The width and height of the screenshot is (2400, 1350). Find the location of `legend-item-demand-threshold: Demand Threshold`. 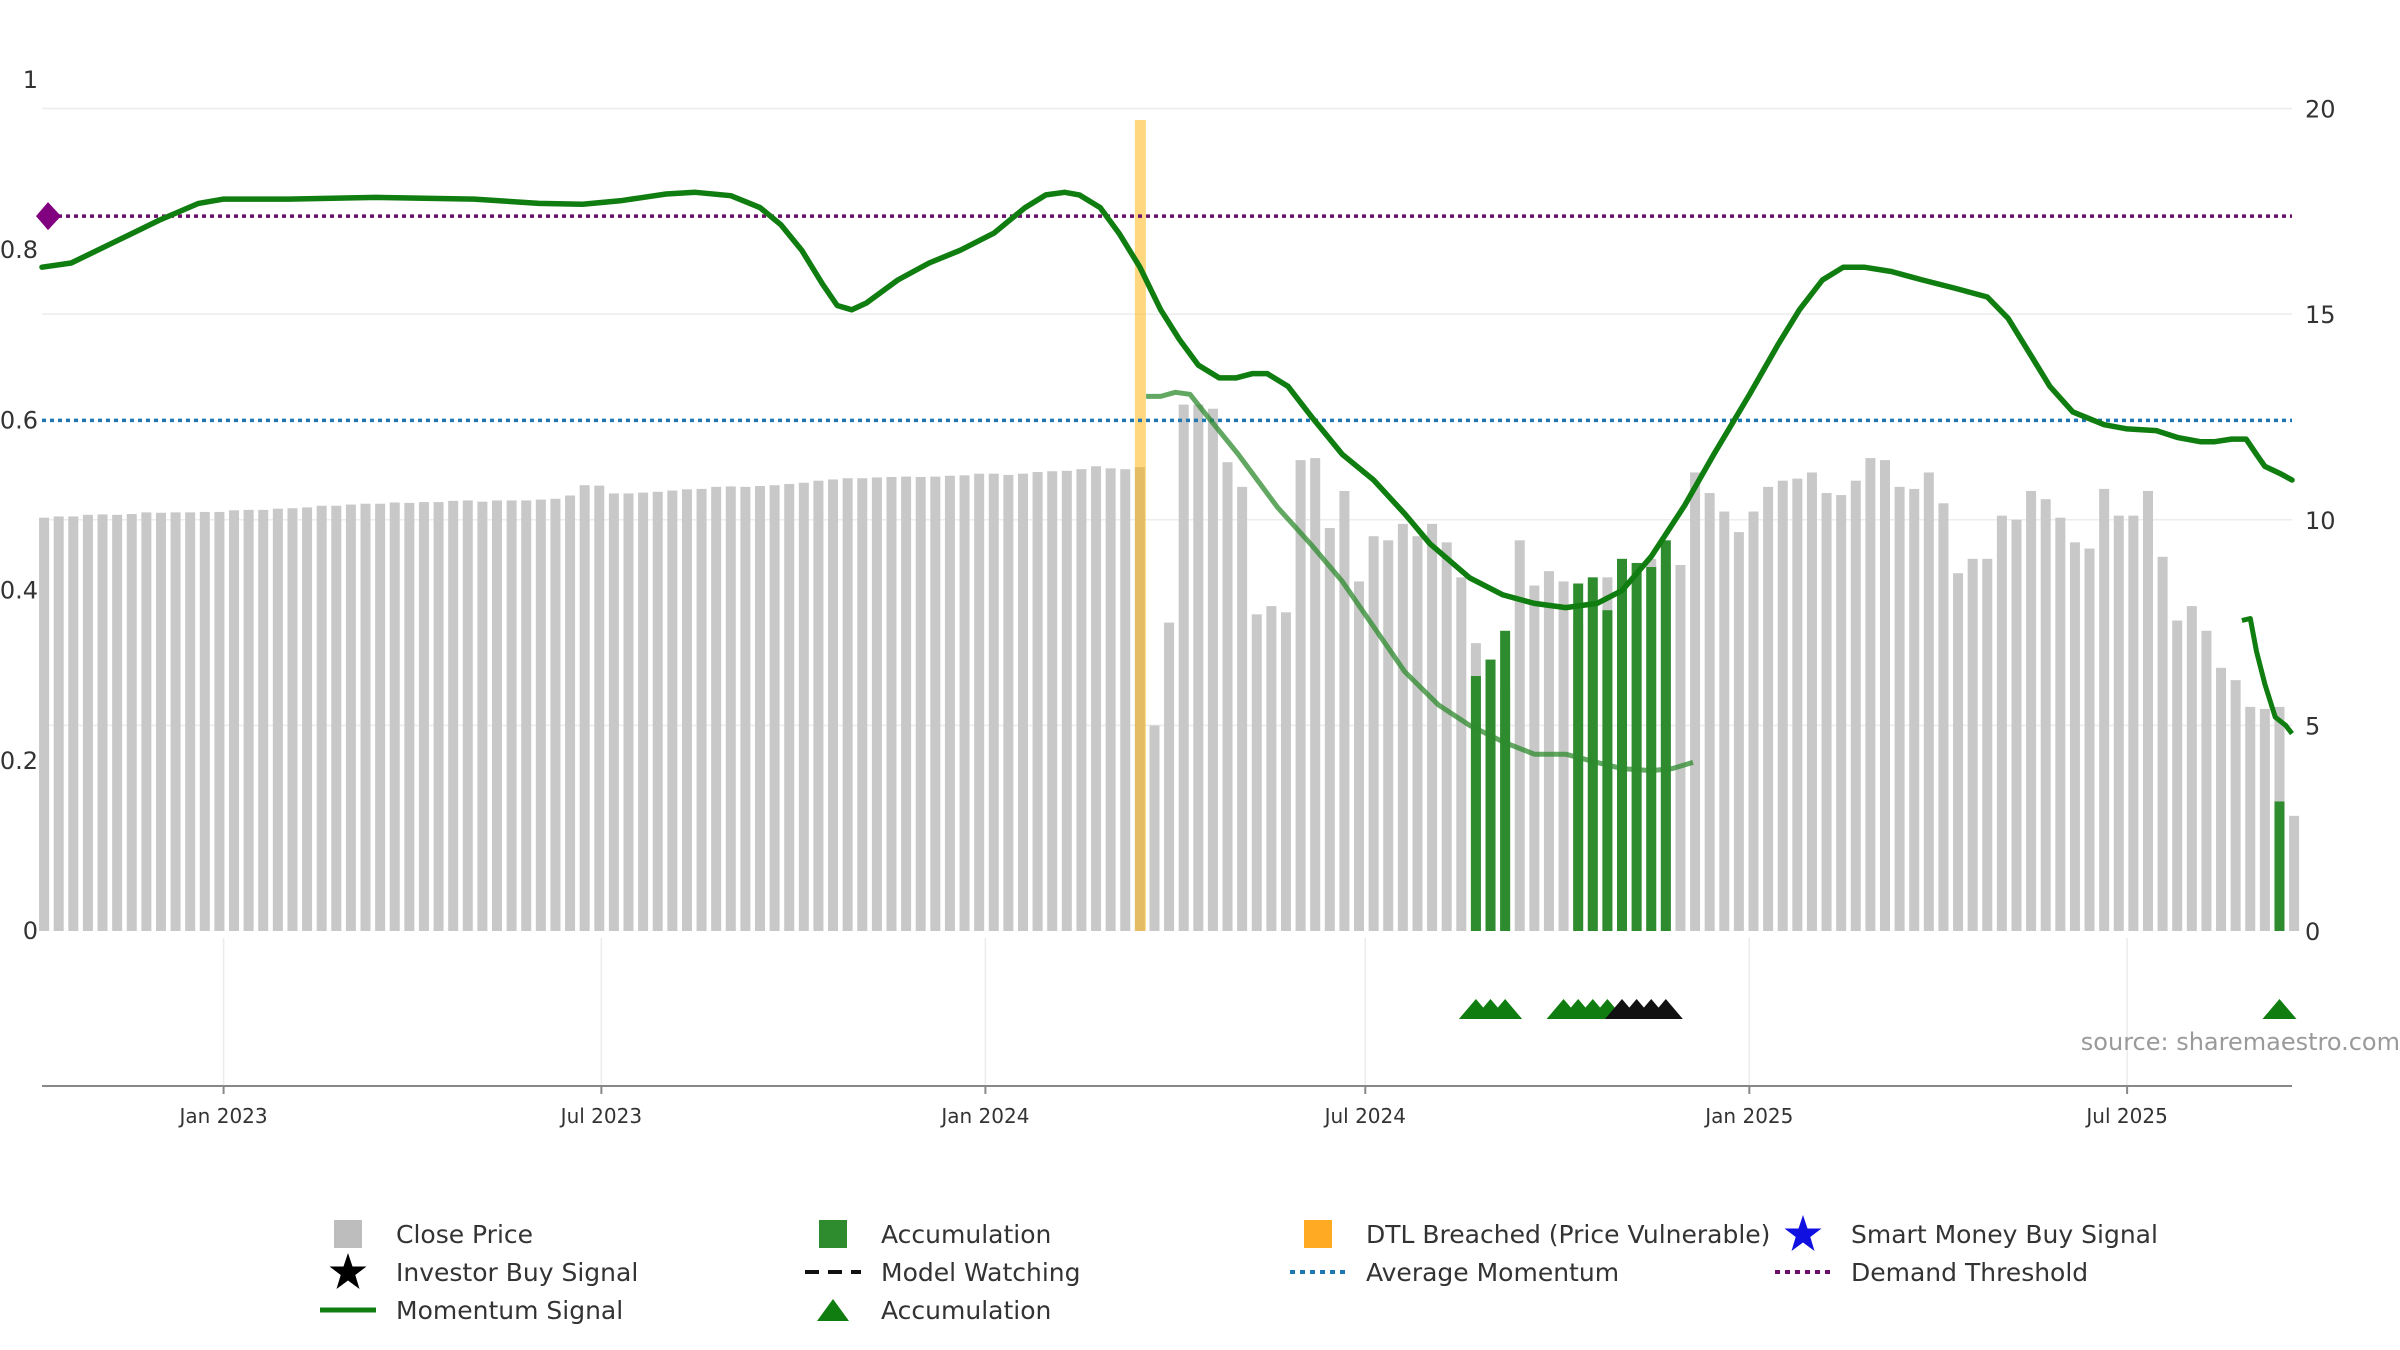

legend-item-demand-threshold: Demand Threshold is located at coordinates (1931, 1272).